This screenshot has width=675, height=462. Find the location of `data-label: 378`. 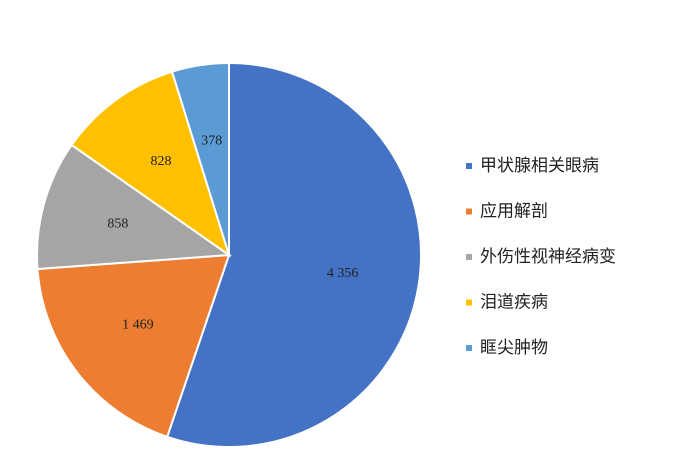

data-label: 378 is located at coordinates (211, 140).